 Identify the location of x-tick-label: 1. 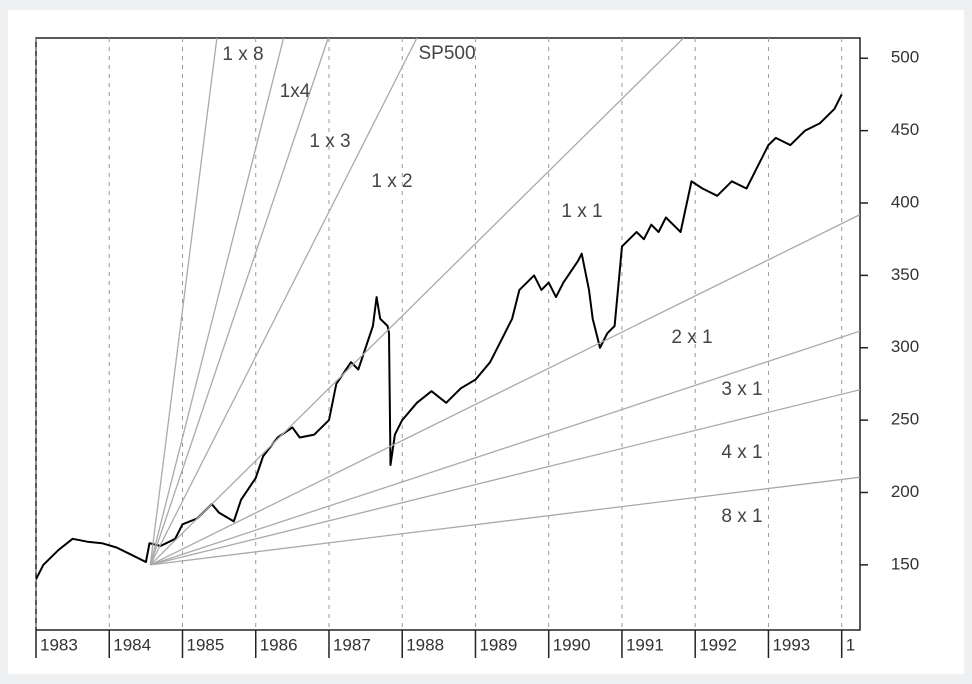
(850, 644).